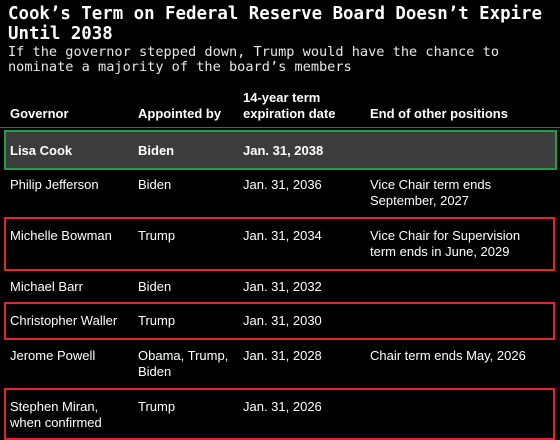 The image size is (560, 440). Describe the element at coordinates (56, 414) in the screenshot. I see `cell-governor: Stephen Miran, when confirmed` at that location.